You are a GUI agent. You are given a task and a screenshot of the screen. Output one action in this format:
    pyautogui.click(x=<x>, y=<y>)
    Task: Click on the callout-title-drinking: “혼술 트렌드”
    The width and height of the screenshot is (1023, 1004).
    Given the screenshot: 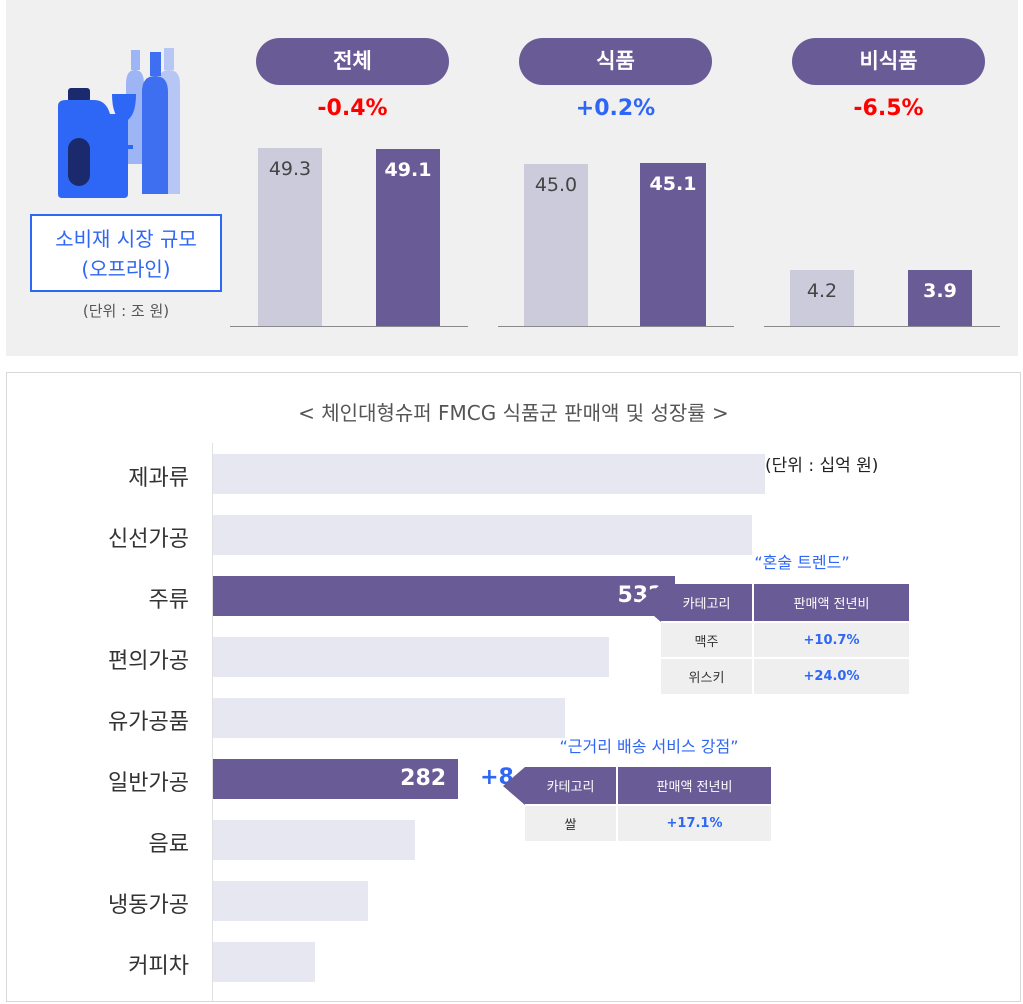 What is the action you would take?
    pyautogui.click(x=802, y=562)
    